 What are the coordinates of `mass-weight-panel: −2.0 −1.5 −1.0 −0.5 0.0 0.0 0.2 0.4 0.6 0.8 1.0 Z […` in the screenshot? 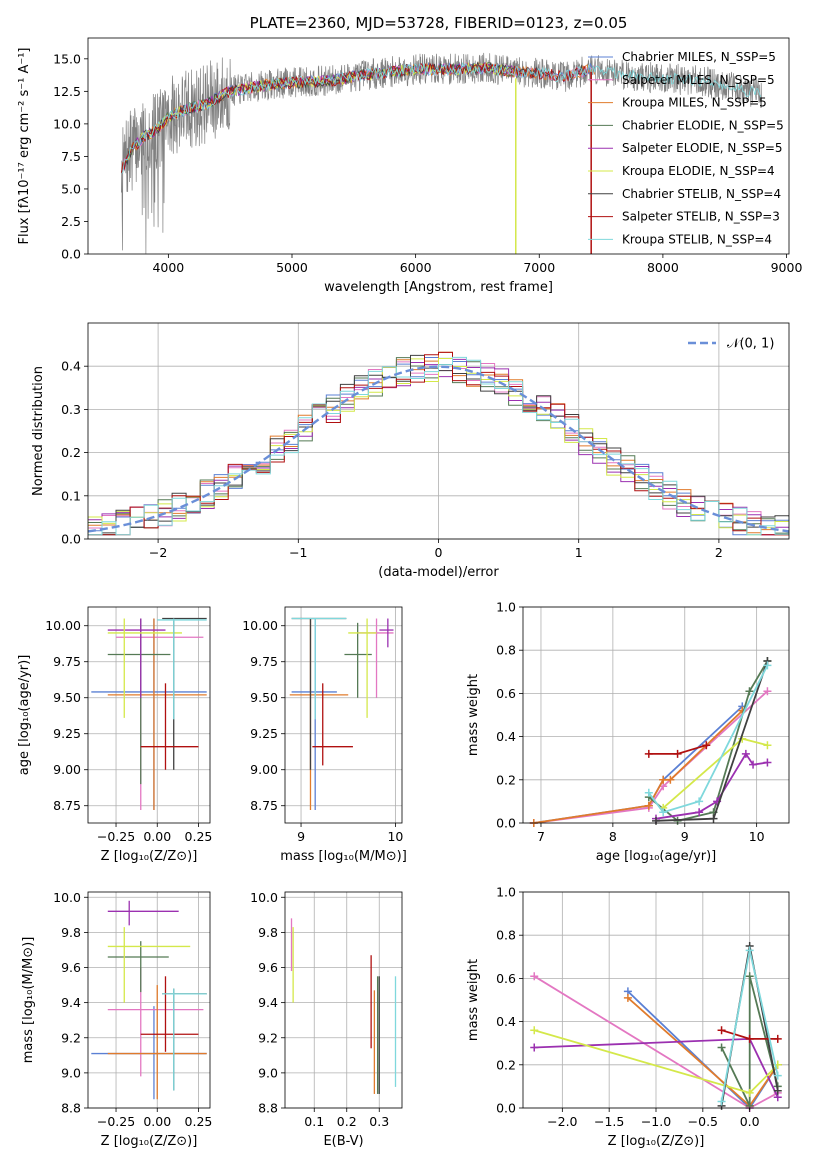 It's located at (628, 1017).